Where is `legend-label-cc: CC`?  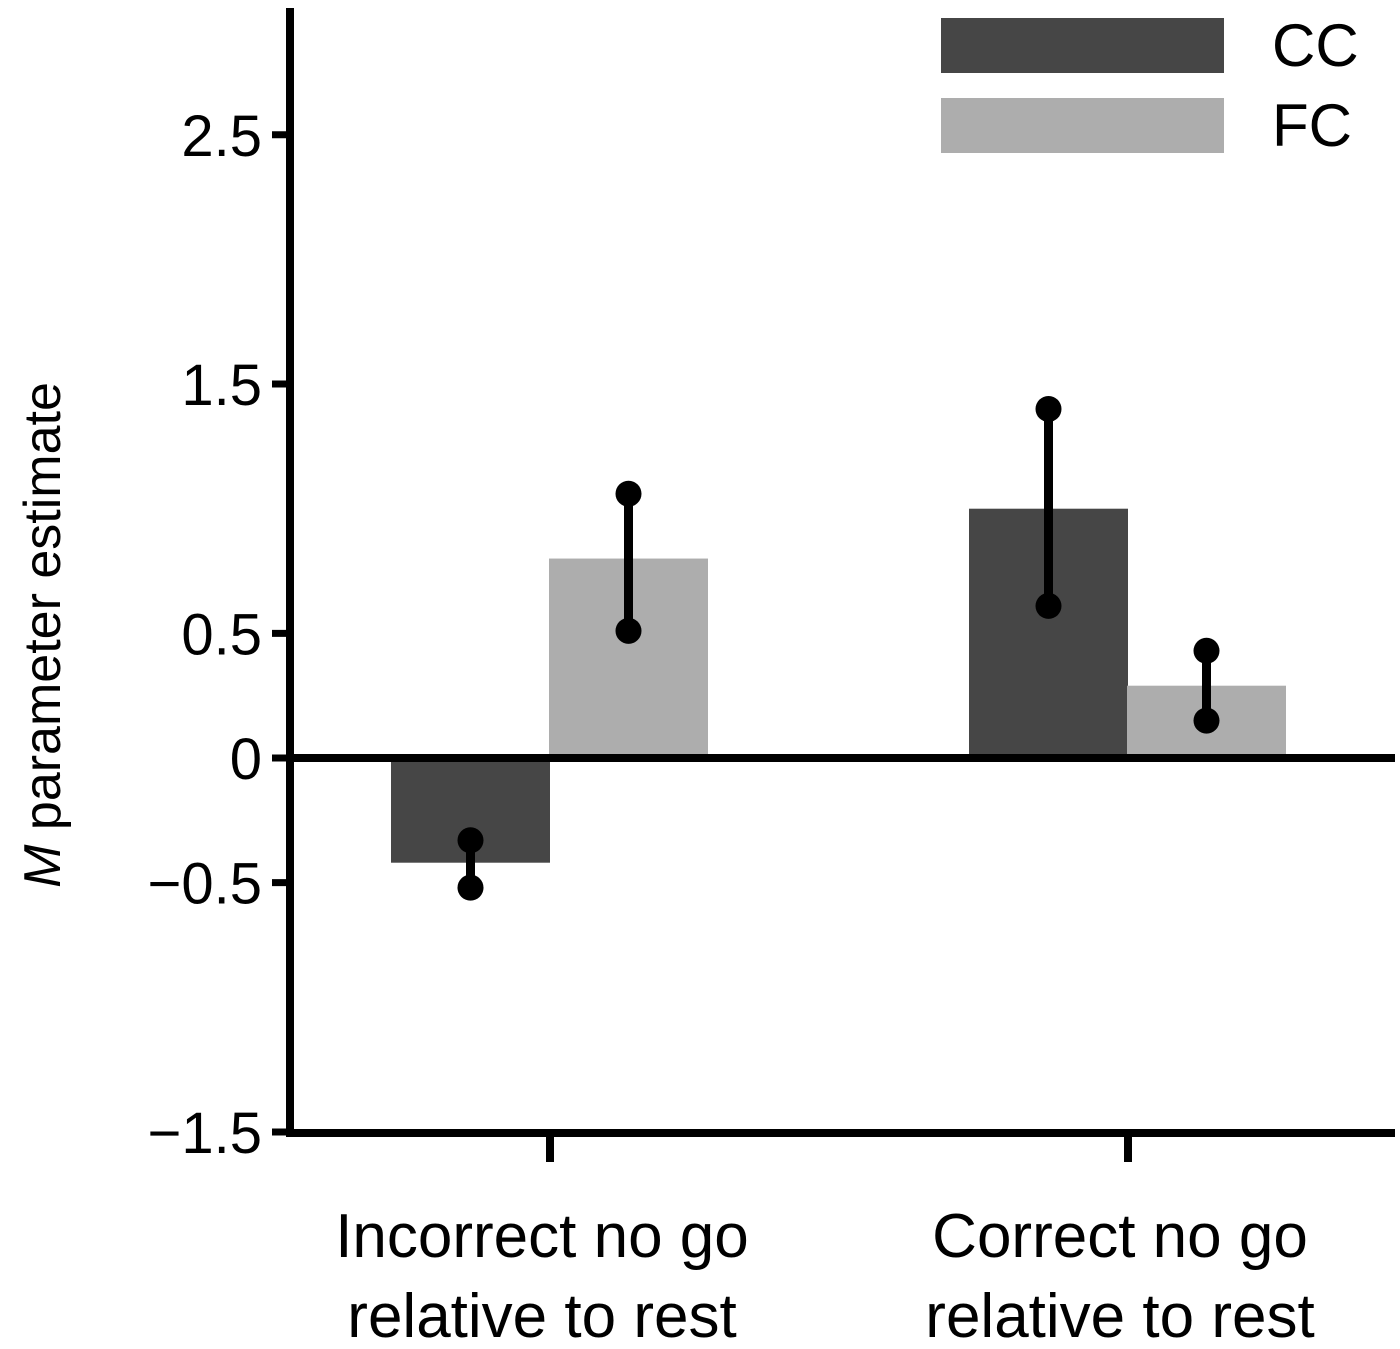 legend-label-cc: CC is located at coordinates (1315, 45).